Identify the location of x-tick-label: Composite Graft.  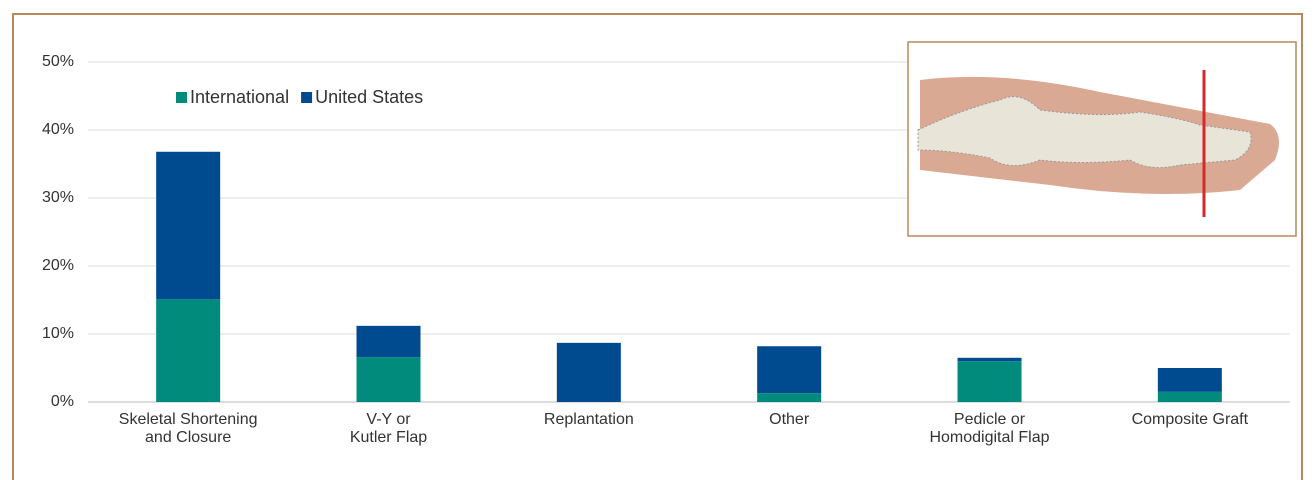
(1190, 419).